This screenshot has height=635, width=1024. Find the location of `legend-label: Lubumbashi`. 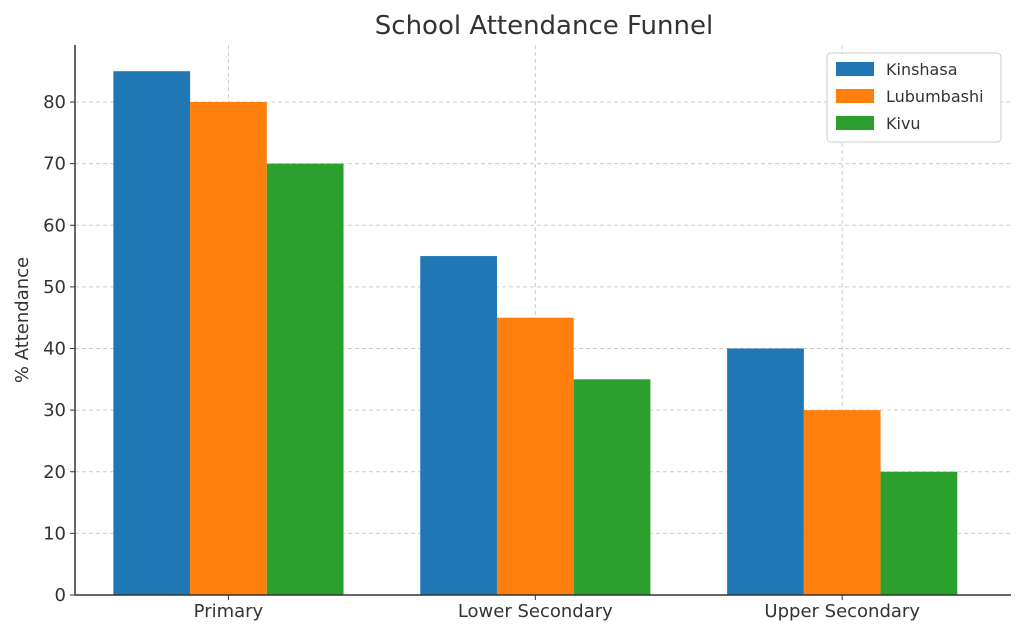

legend-label: Lubumbashi is located at coordinates (935, 96).